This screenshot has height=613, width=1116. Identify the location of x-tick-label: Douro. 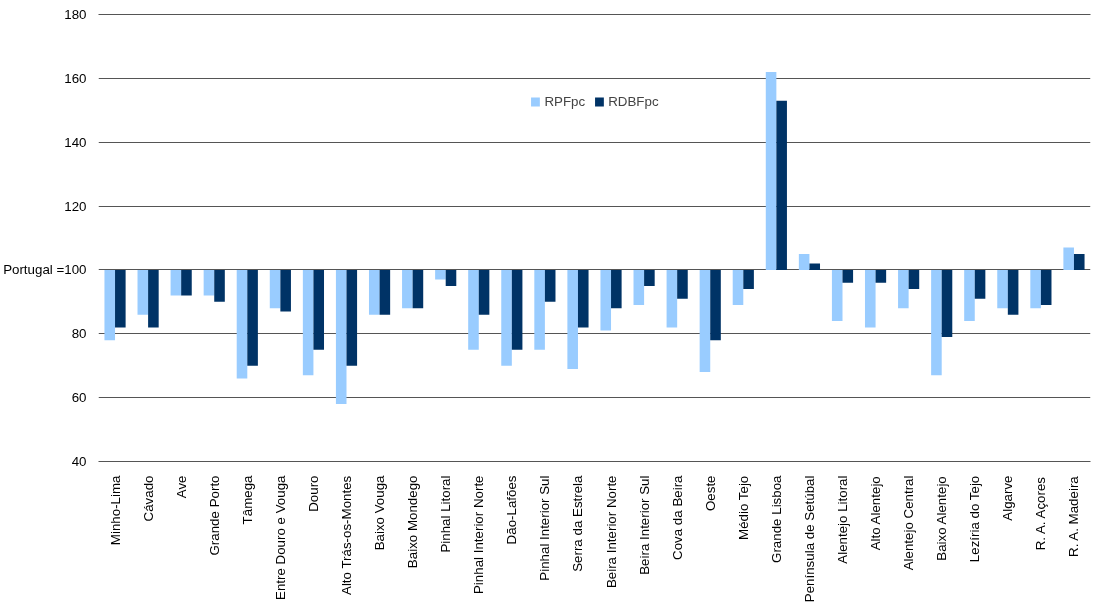
(313, 493).